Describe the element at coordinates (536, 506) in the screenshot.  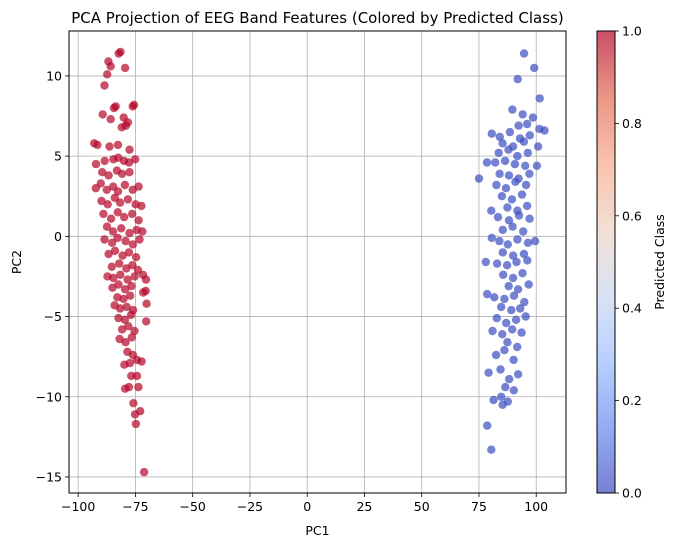
I see `x-tick-label: 100` at that location.